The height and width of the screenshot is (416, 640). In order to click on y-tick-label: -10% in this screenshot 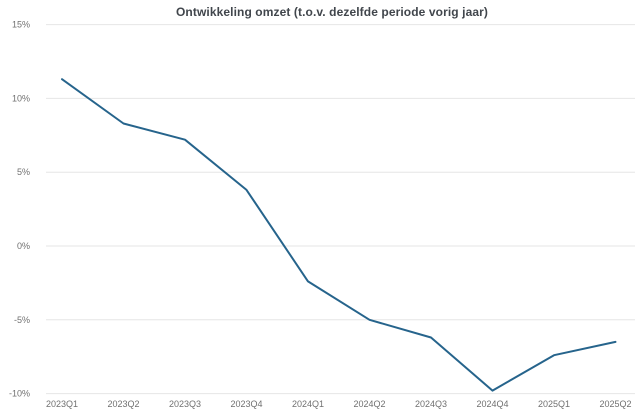, I will do `click(19, 394)`.